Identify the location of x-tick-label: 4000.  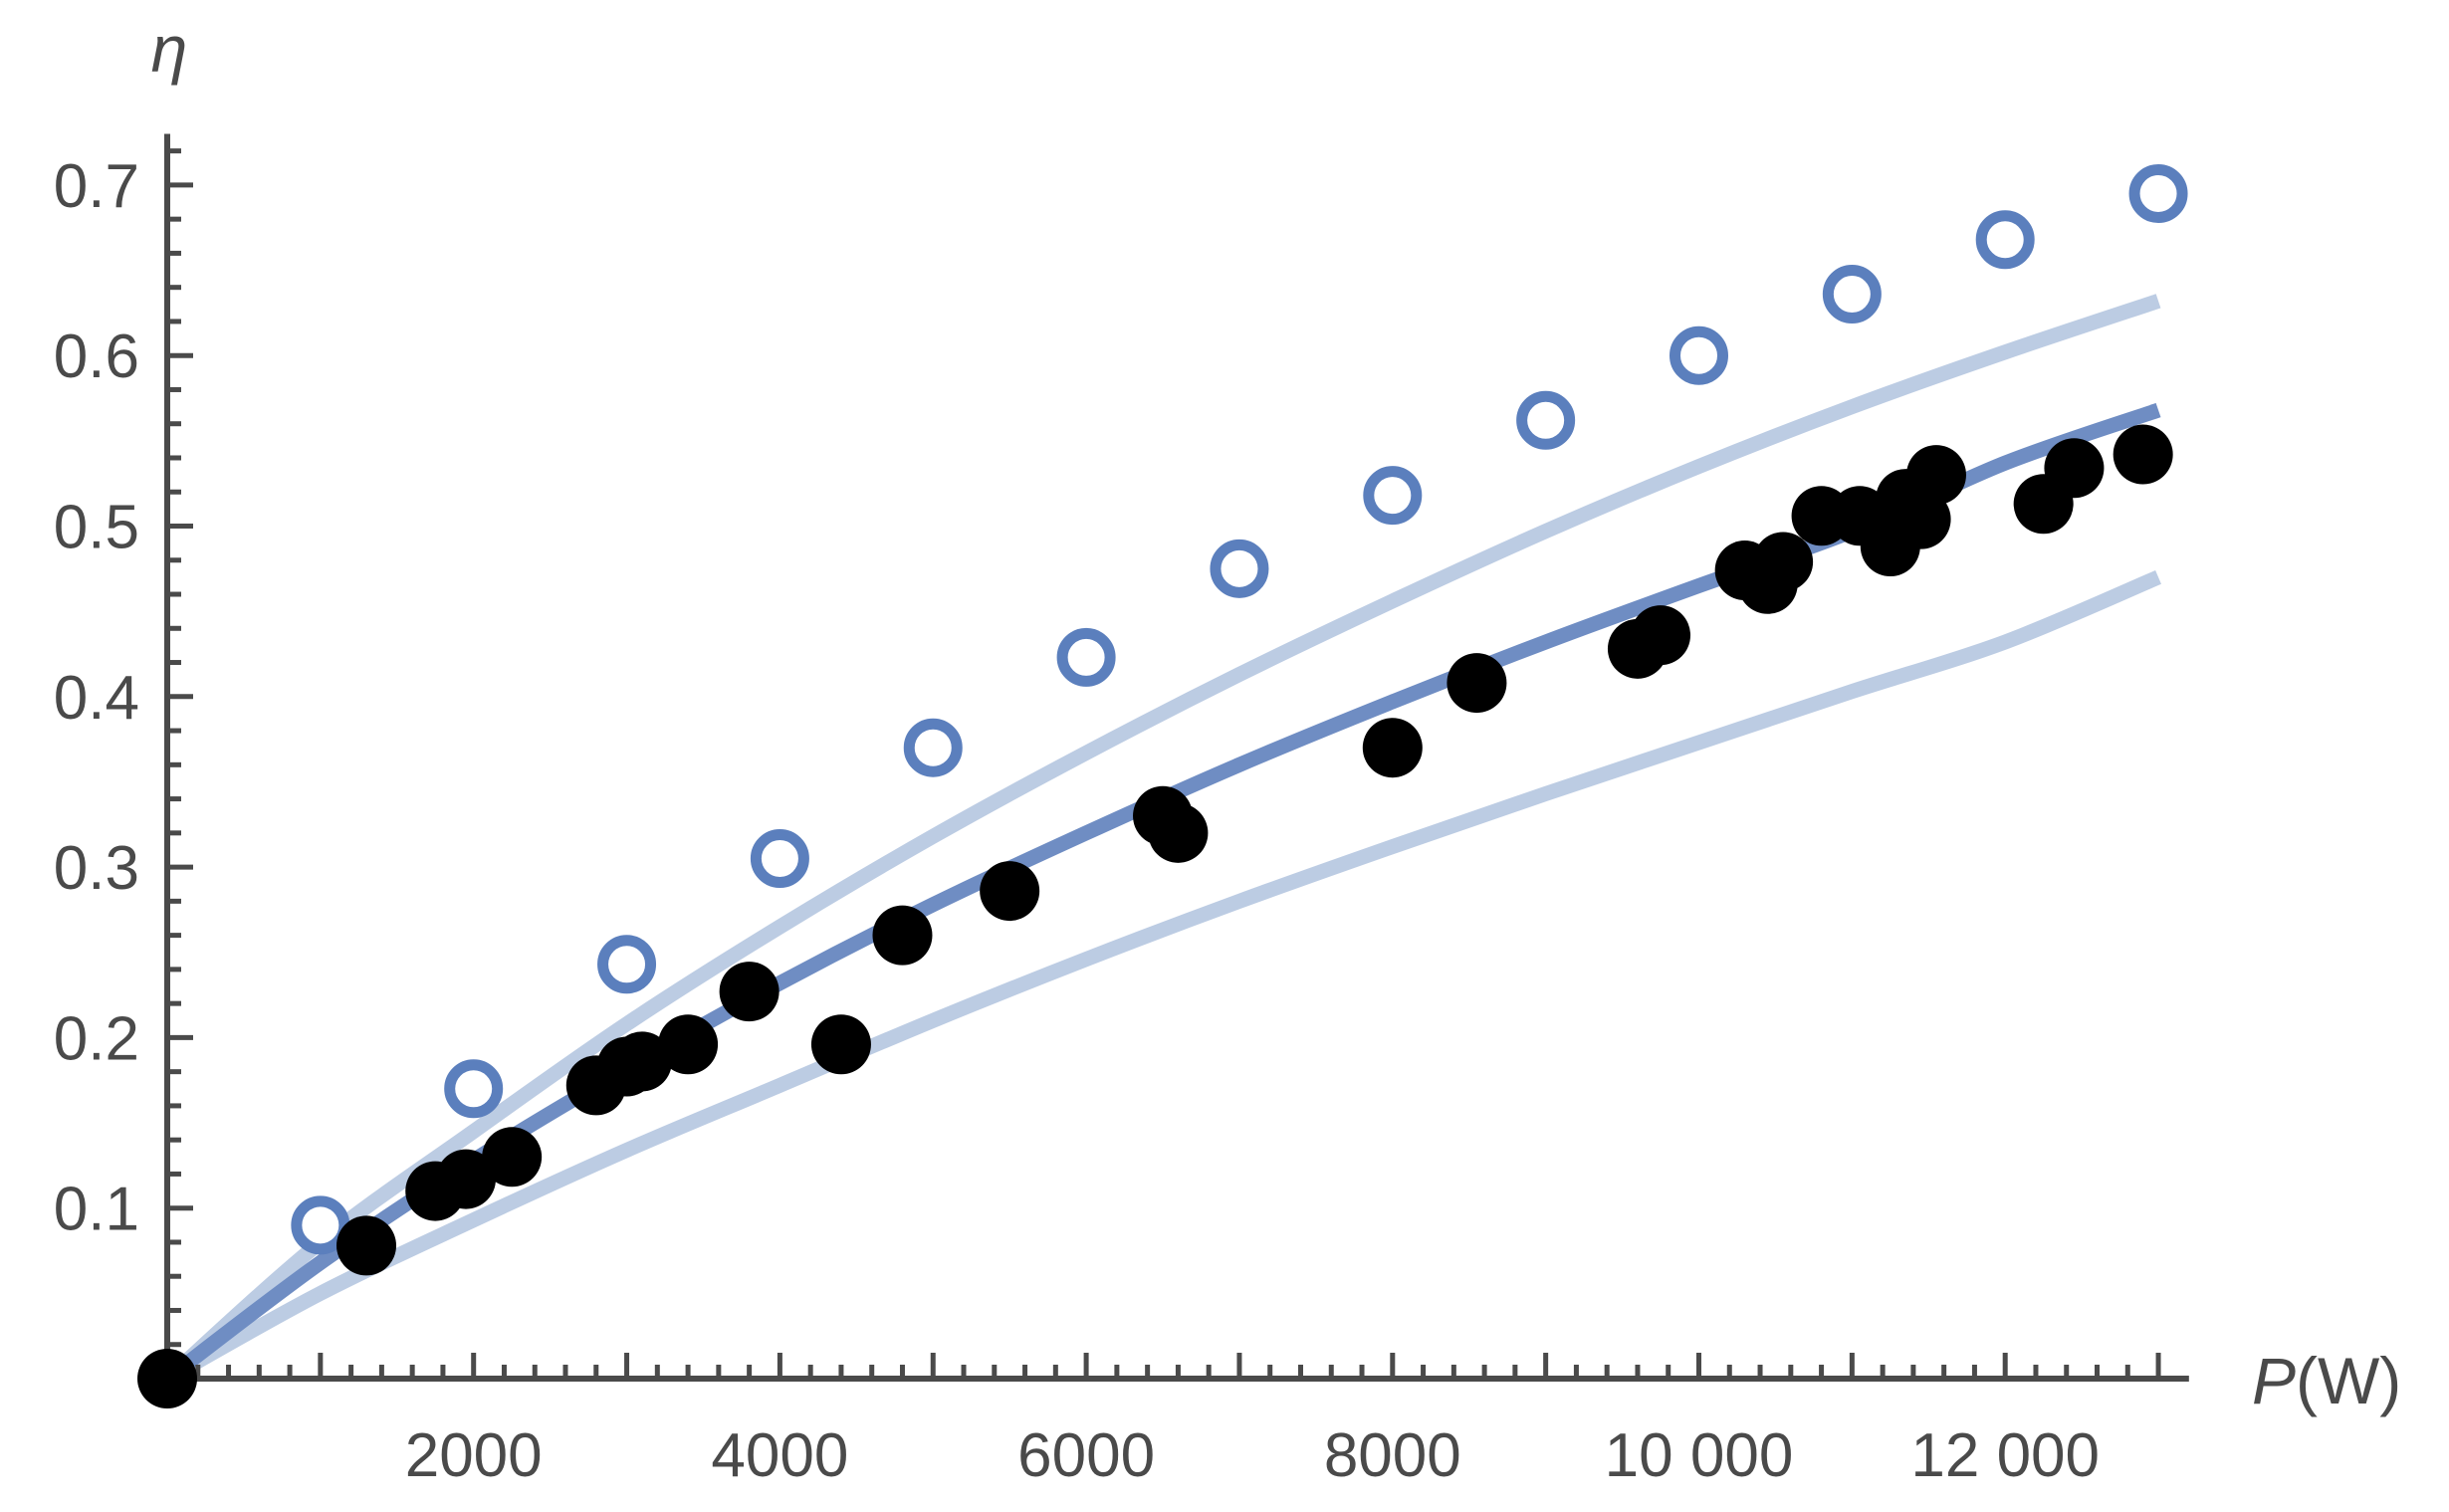
(779, 1455).